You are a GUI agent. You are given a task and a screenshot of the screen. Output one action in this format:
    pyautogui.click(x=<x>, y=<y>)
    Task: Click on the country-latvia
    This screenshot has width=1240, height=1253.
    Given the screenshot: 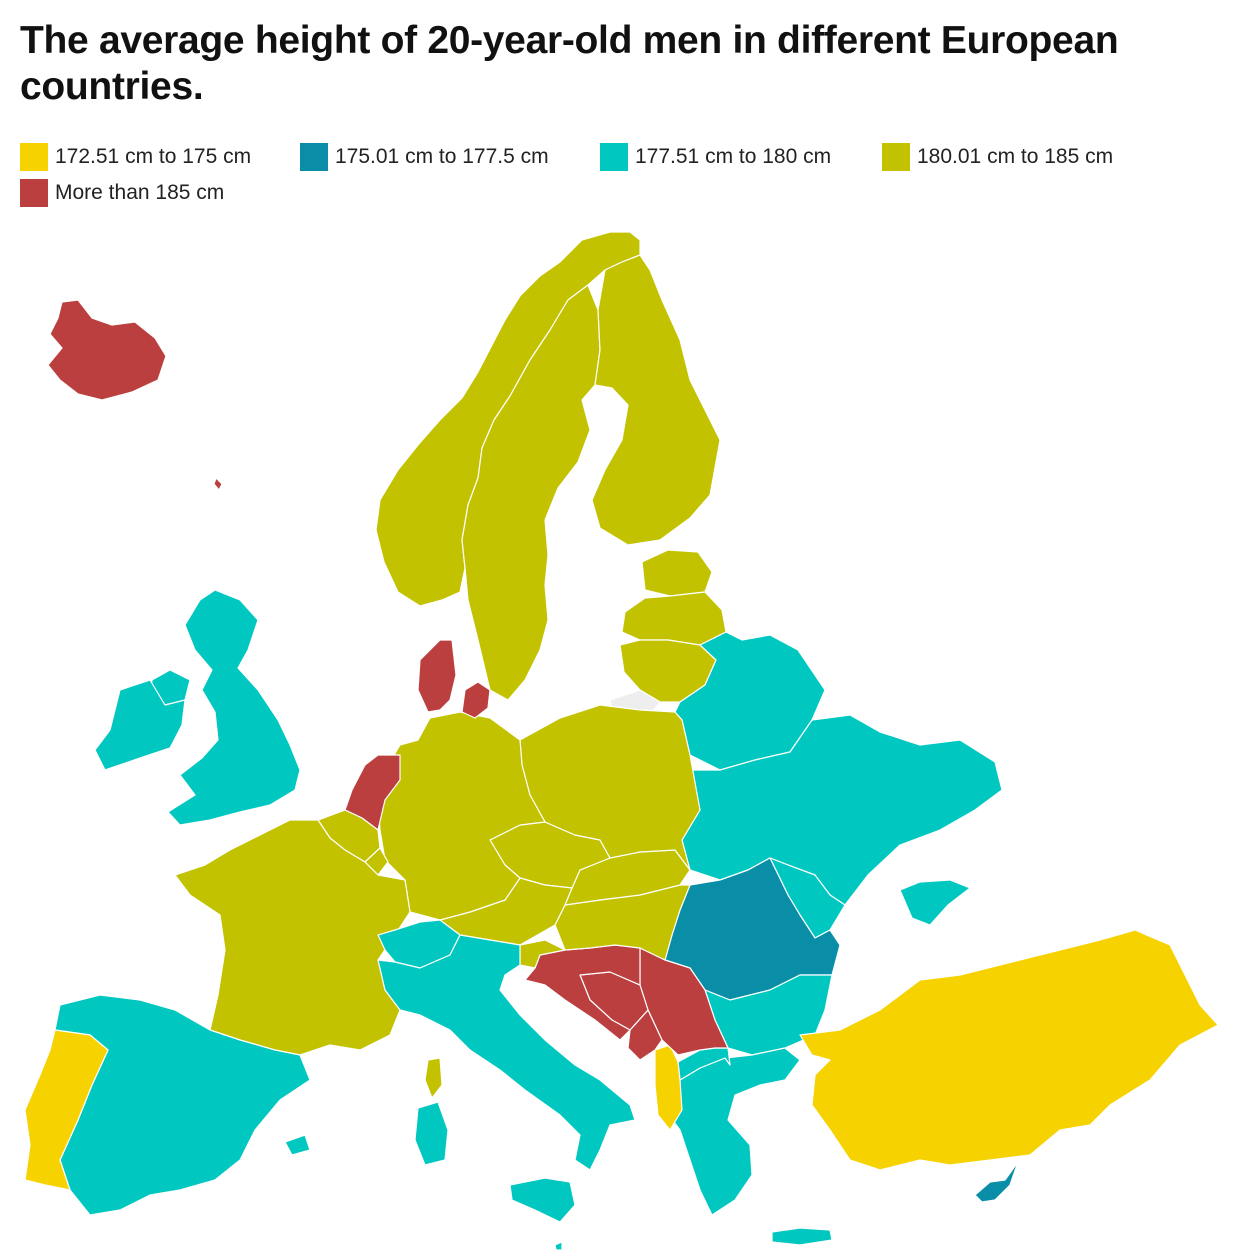 What is the action you would take?
    pyautogui.click(x=674, y=618)
    